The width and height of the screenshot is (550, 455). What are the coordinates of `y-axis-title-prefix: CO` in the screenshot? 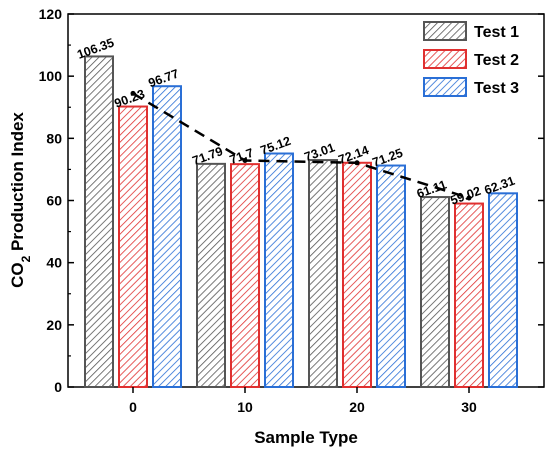 It's located at (17, 275).